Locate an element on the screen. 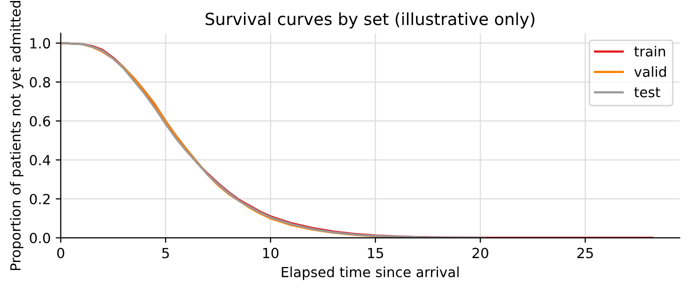 This screenshot has width=690, height=290. x-tick-label: 25 is located at coordinates (585, 253).